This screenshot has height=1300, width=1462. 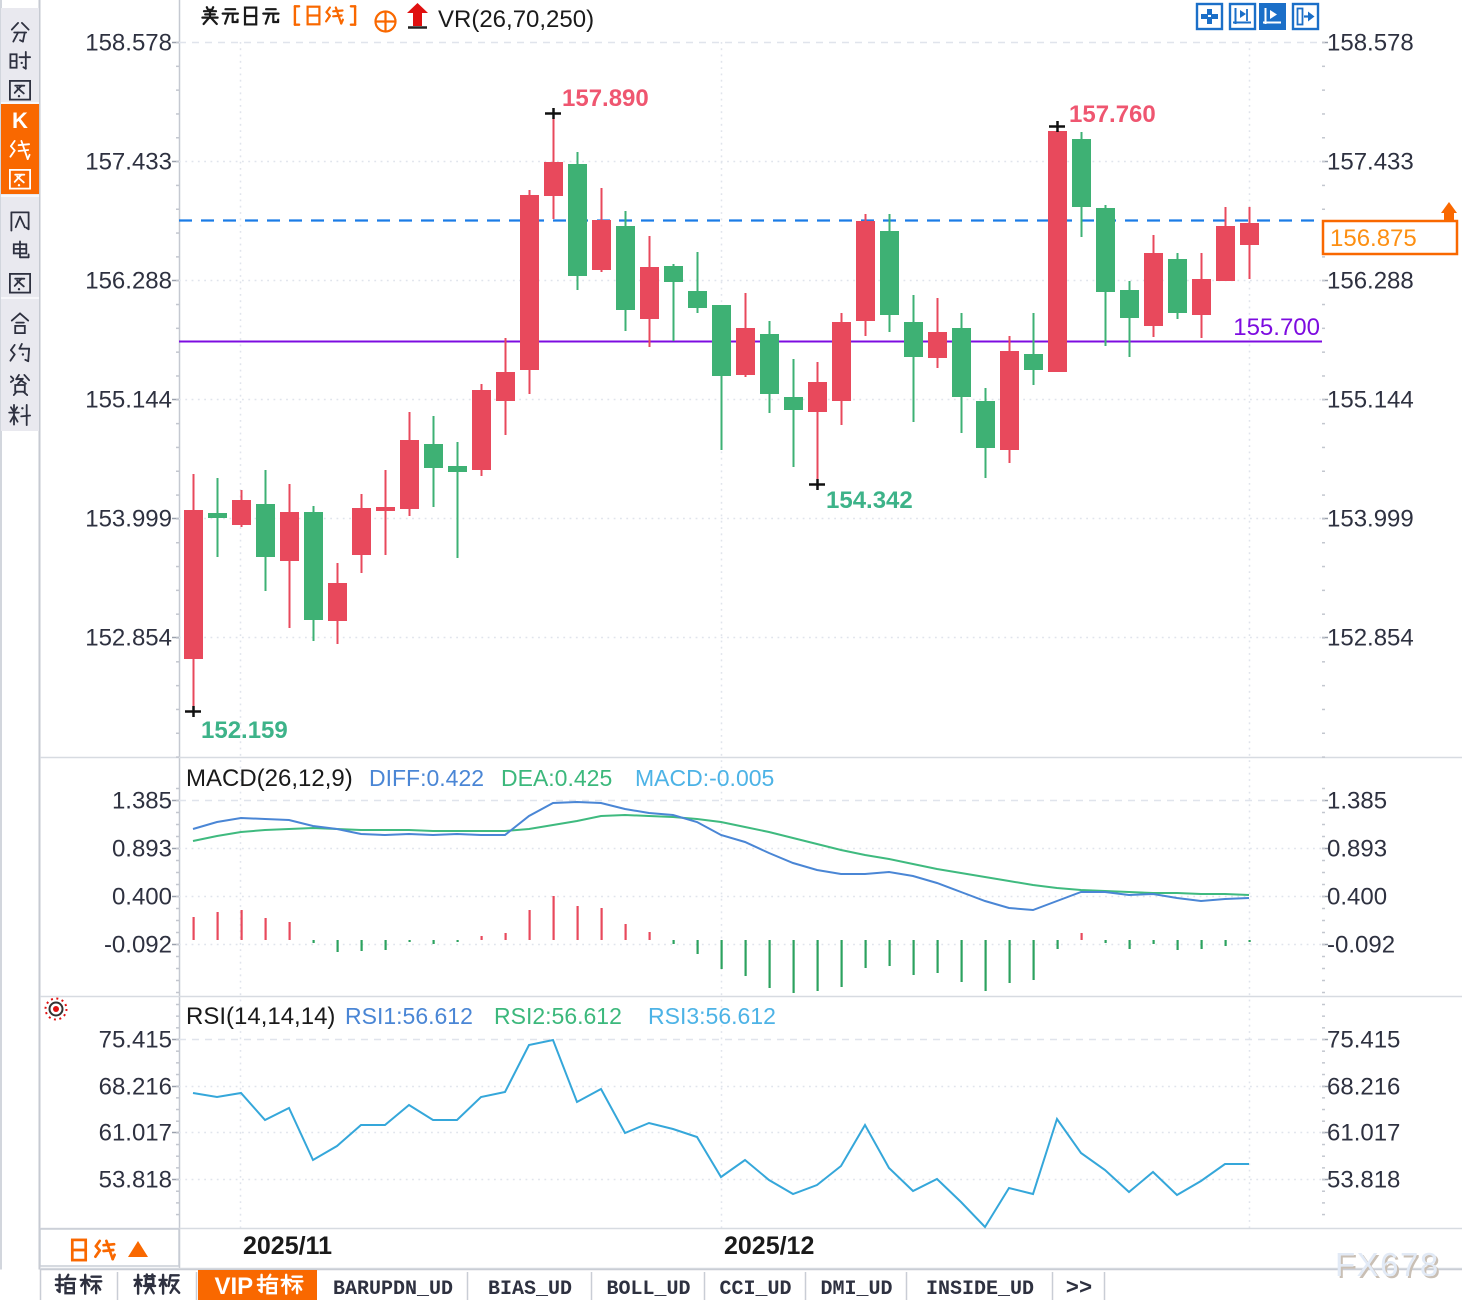 What do you see at coordinates (244, 730) in the screenshot?
I see `svg-text: 152.159` at bounding box center [244, 730].